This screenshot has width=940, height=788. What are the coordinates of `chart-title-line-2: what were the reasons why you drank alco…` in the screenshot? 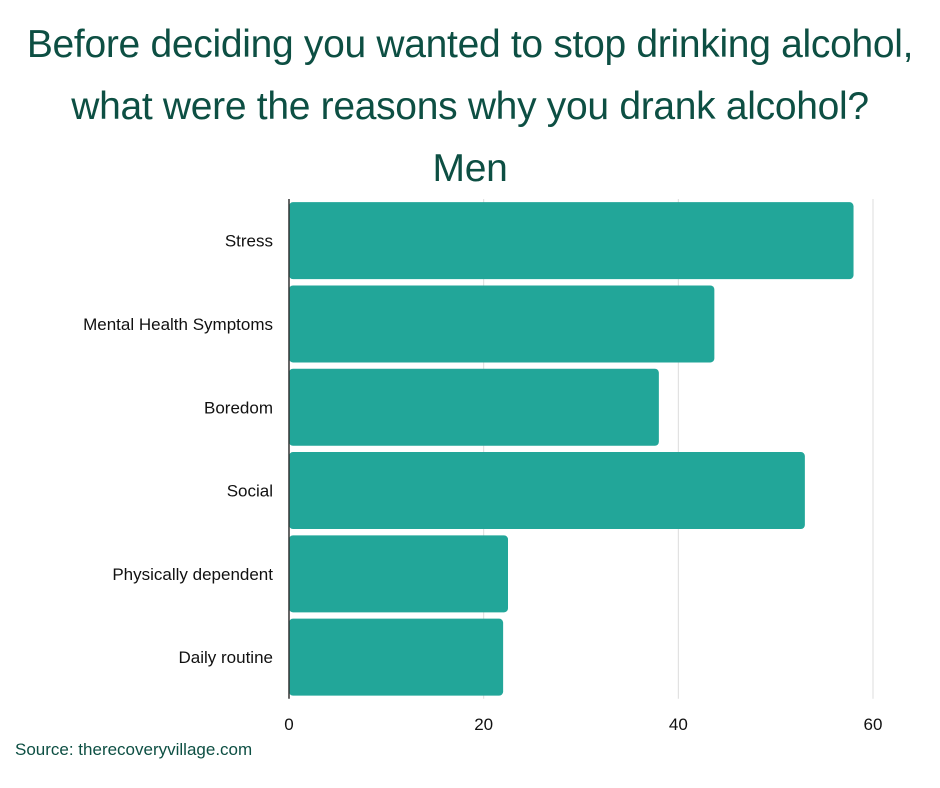 It's located at (470, 106).